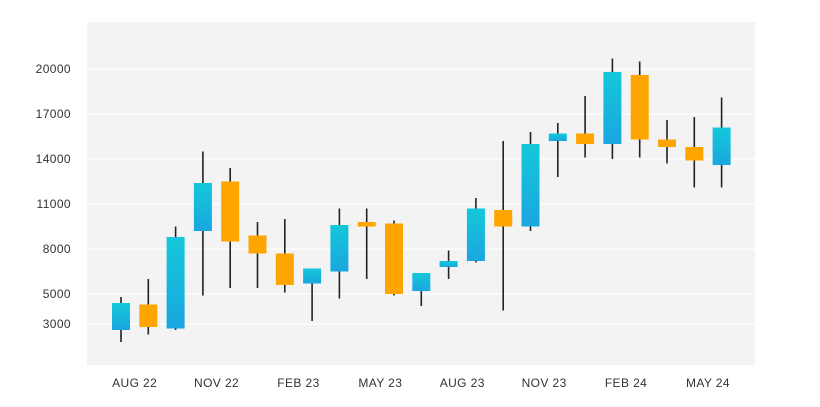  Describe the element at coordinates (298, 383) in the screenshot. I see `x-tick-label: FEB 23` at that location.